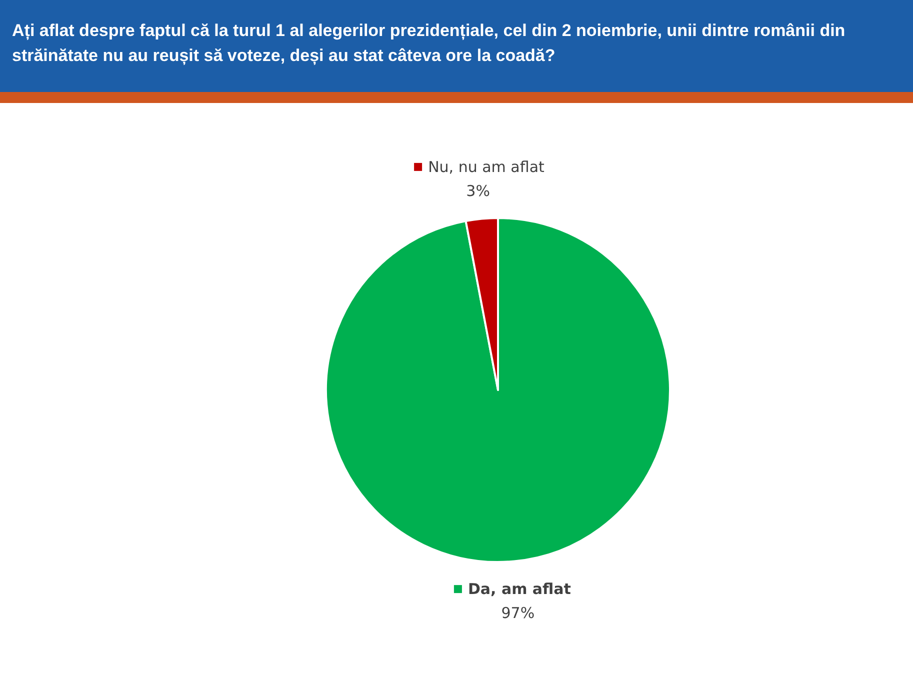 The width and height of the screenshot is (913, 700). Describe the element at coordinates (519, 589) in the screenshot. I see `legend-label: Da, am aflat` at that location.